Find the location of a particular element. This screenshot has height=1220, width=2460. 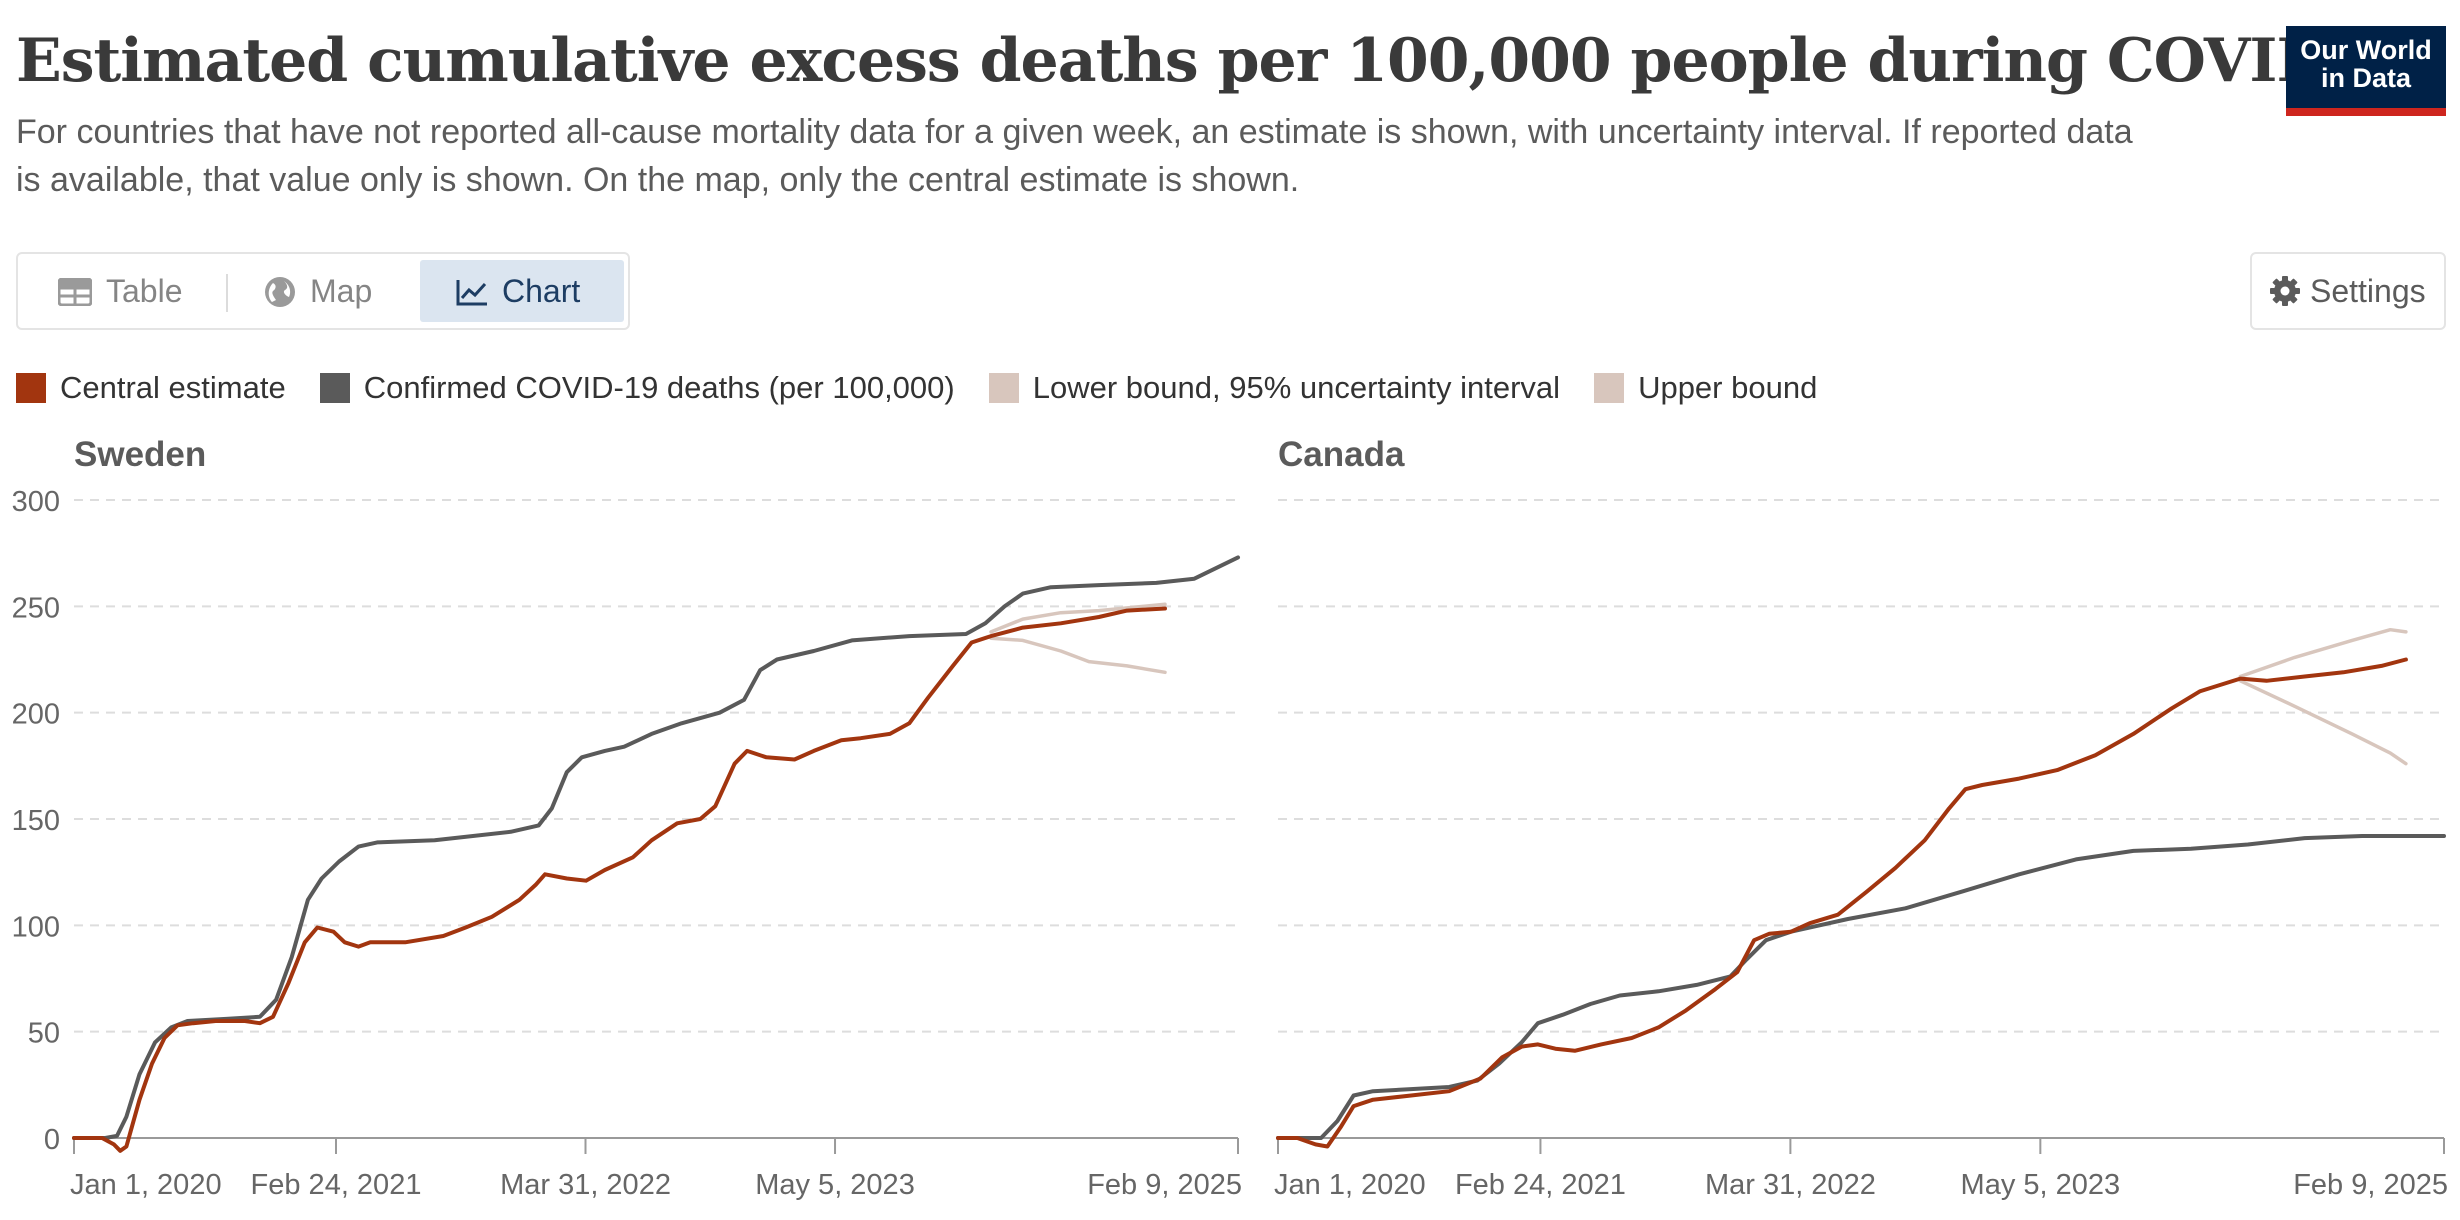

legend-label: Central estimate is located at coordinates (173, 387).